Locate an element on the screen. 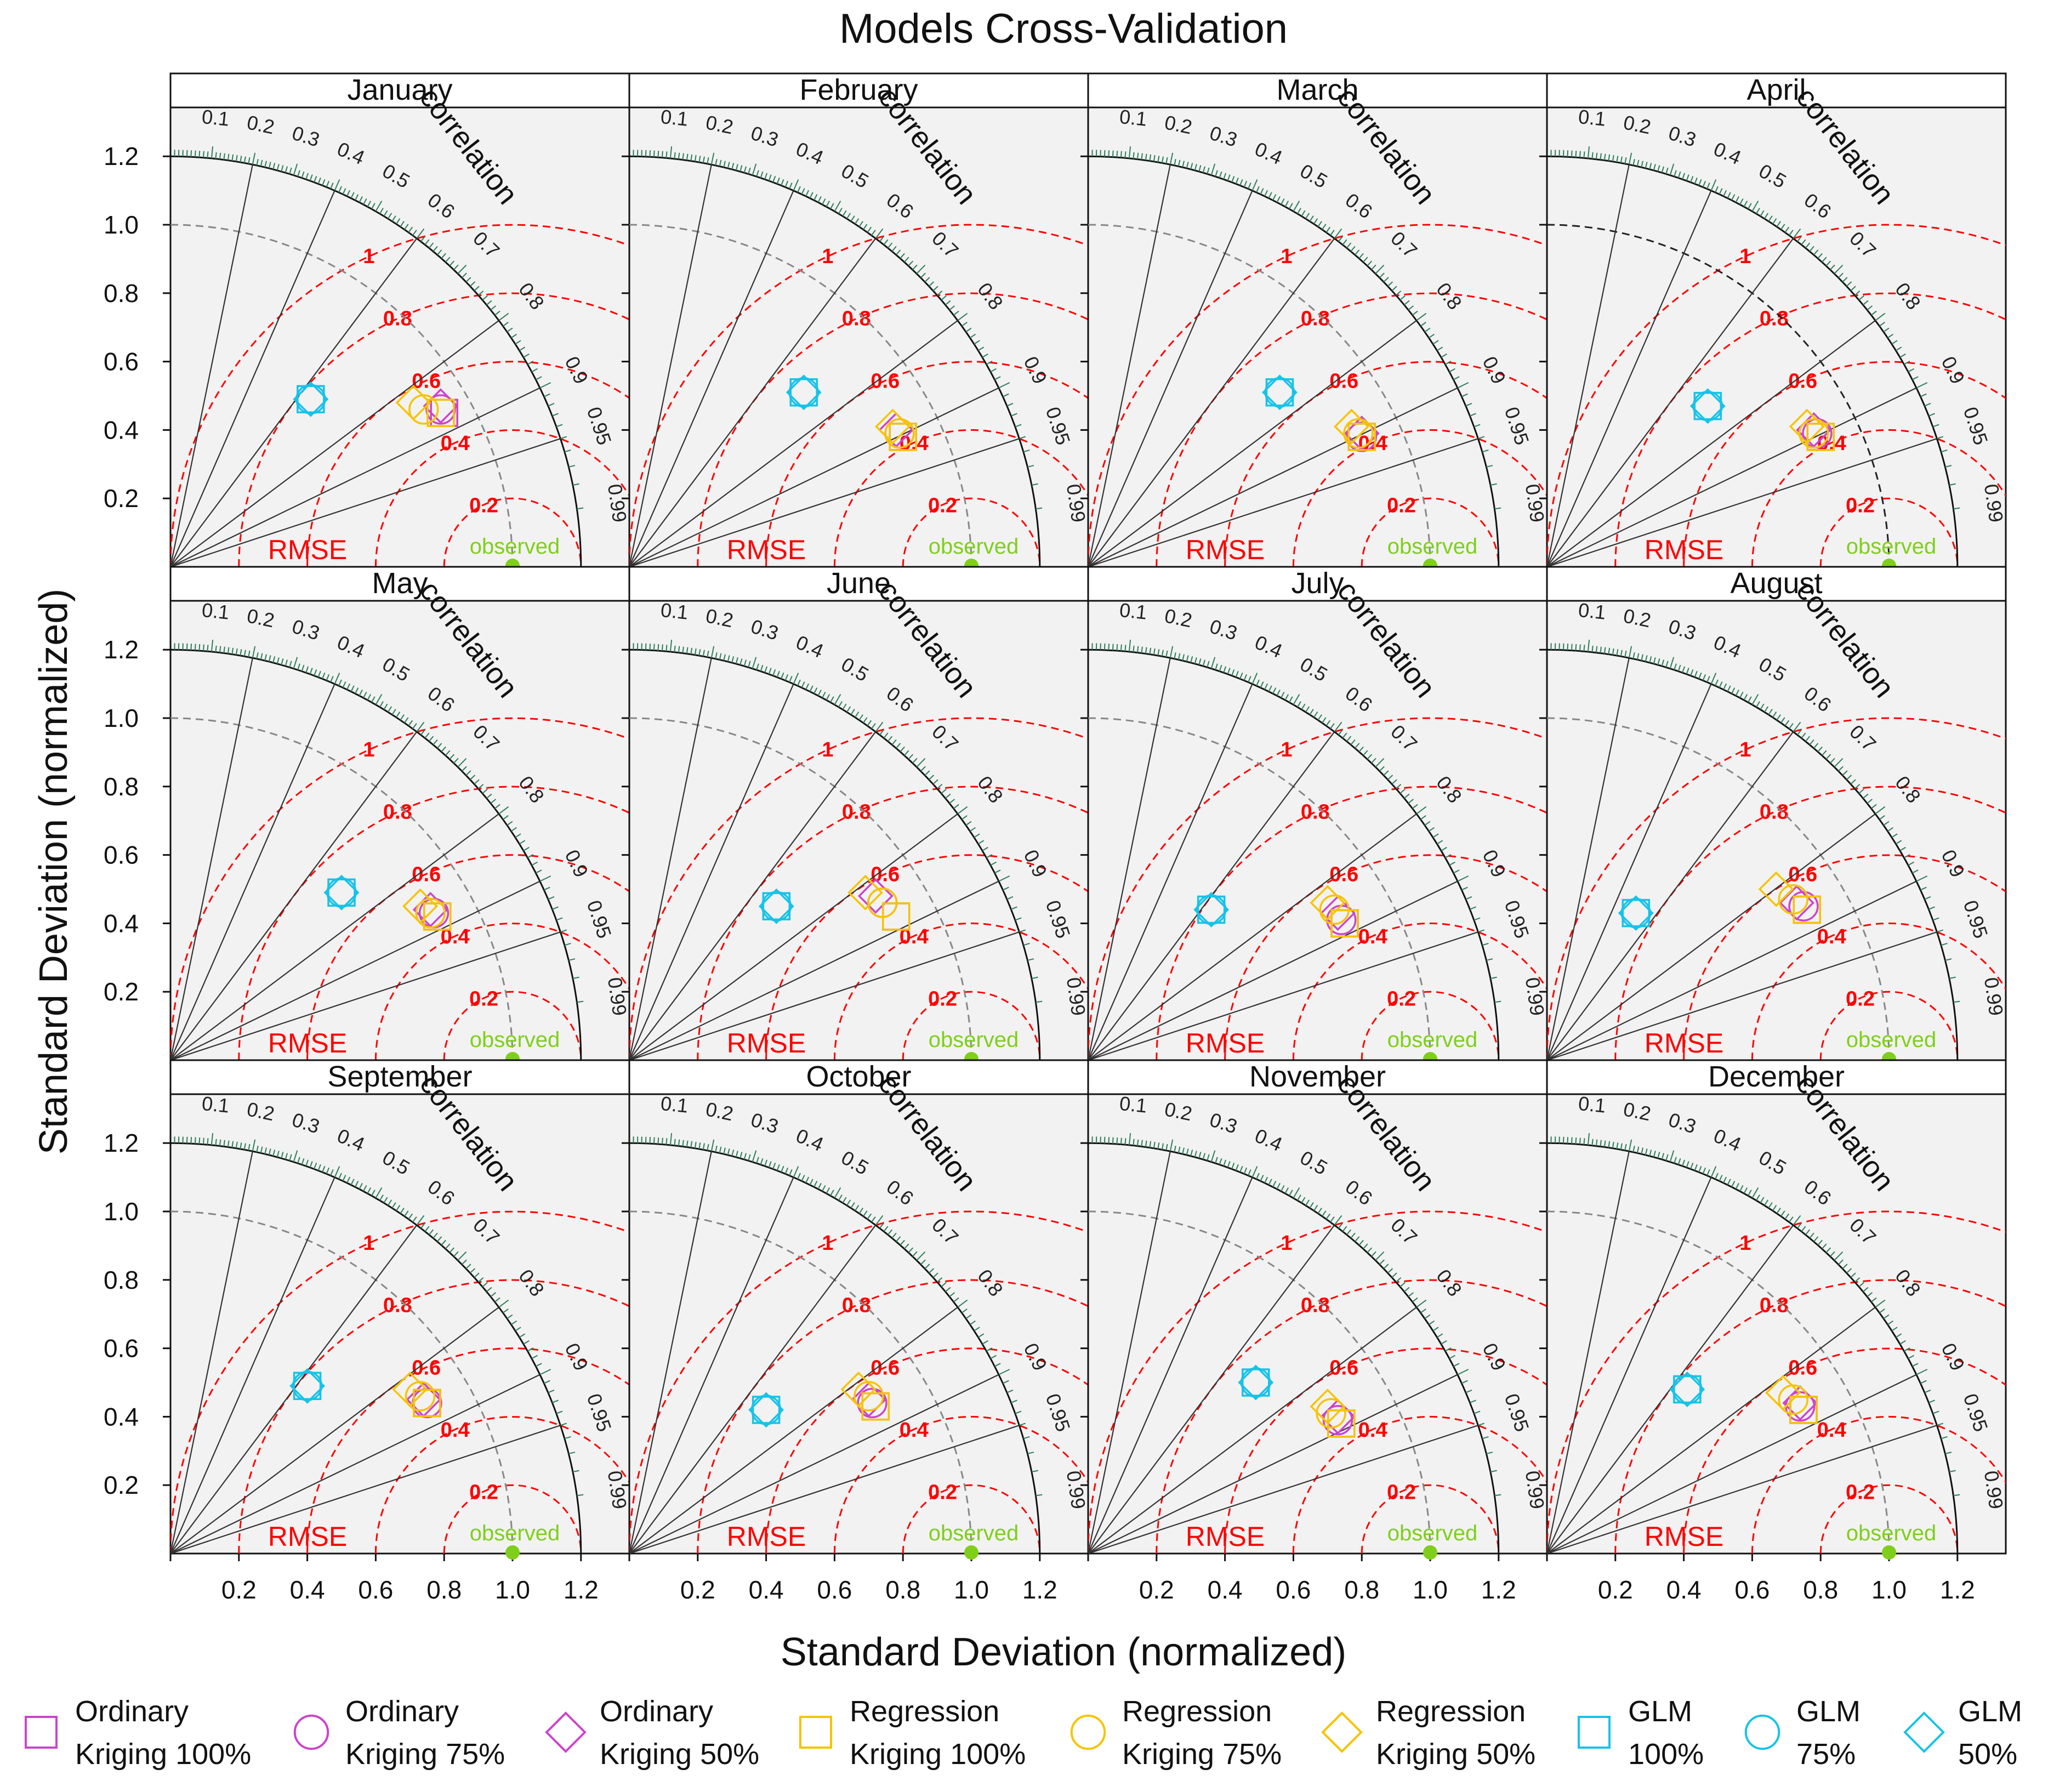  legend-label: Regression is located at coordinates (1197, 1711).